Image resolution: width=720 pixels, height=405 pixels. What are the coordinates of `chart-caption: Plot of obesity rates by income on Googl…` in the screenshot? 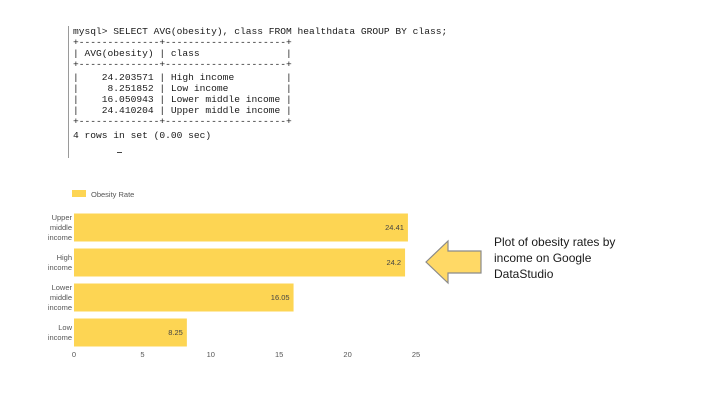 It's located at (555, 258).